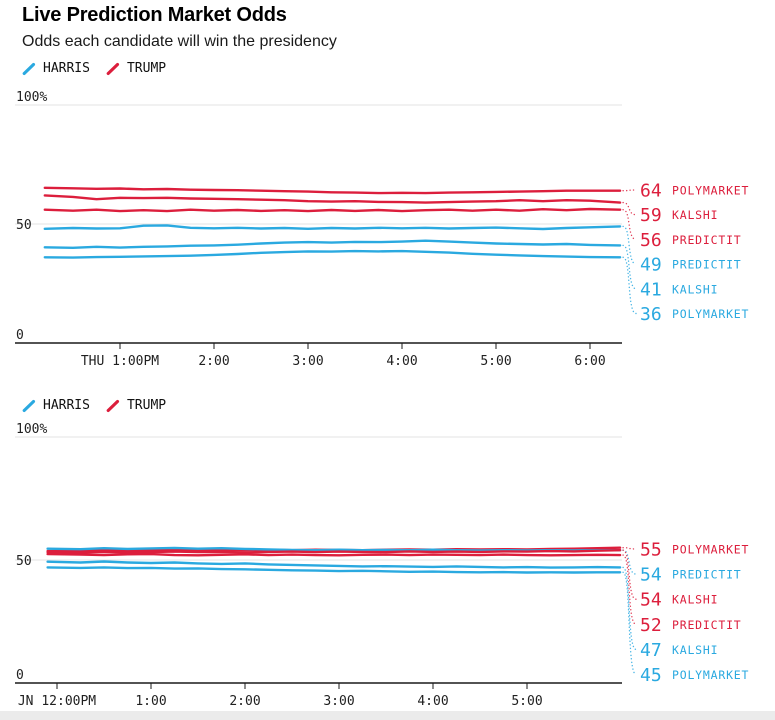 This screenshot has width=775, height=720. What do you see at coordinates (651, 675) in the screenshot?
I see `end-value-label-polymarket-harris: 45` at bounding box center [651, 675].